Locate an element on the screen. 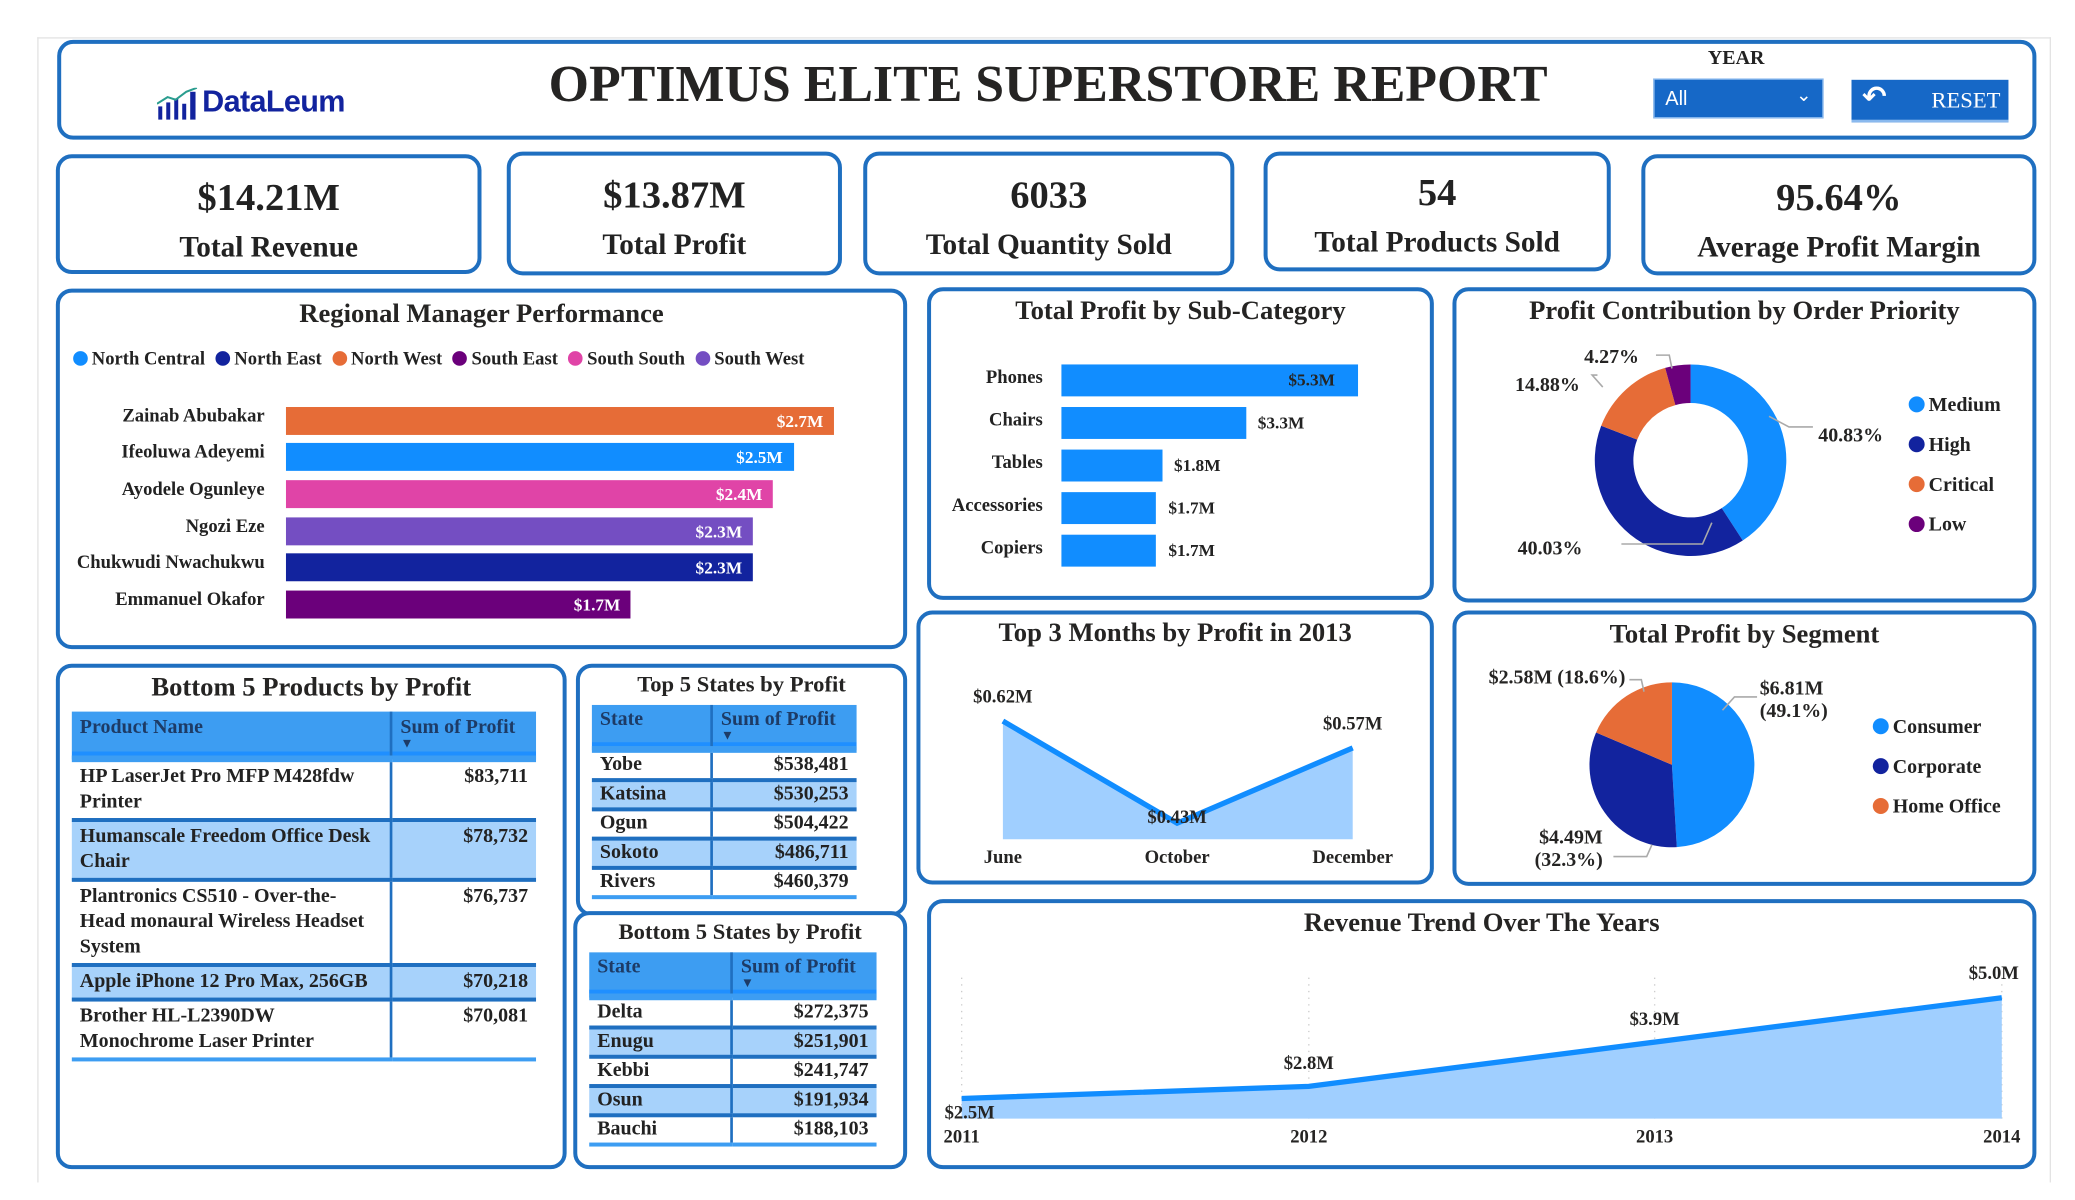 Image resolution: width=2075 pixels, height=1200 pixels. slice-consumer is located at coordinates (1713, 765).